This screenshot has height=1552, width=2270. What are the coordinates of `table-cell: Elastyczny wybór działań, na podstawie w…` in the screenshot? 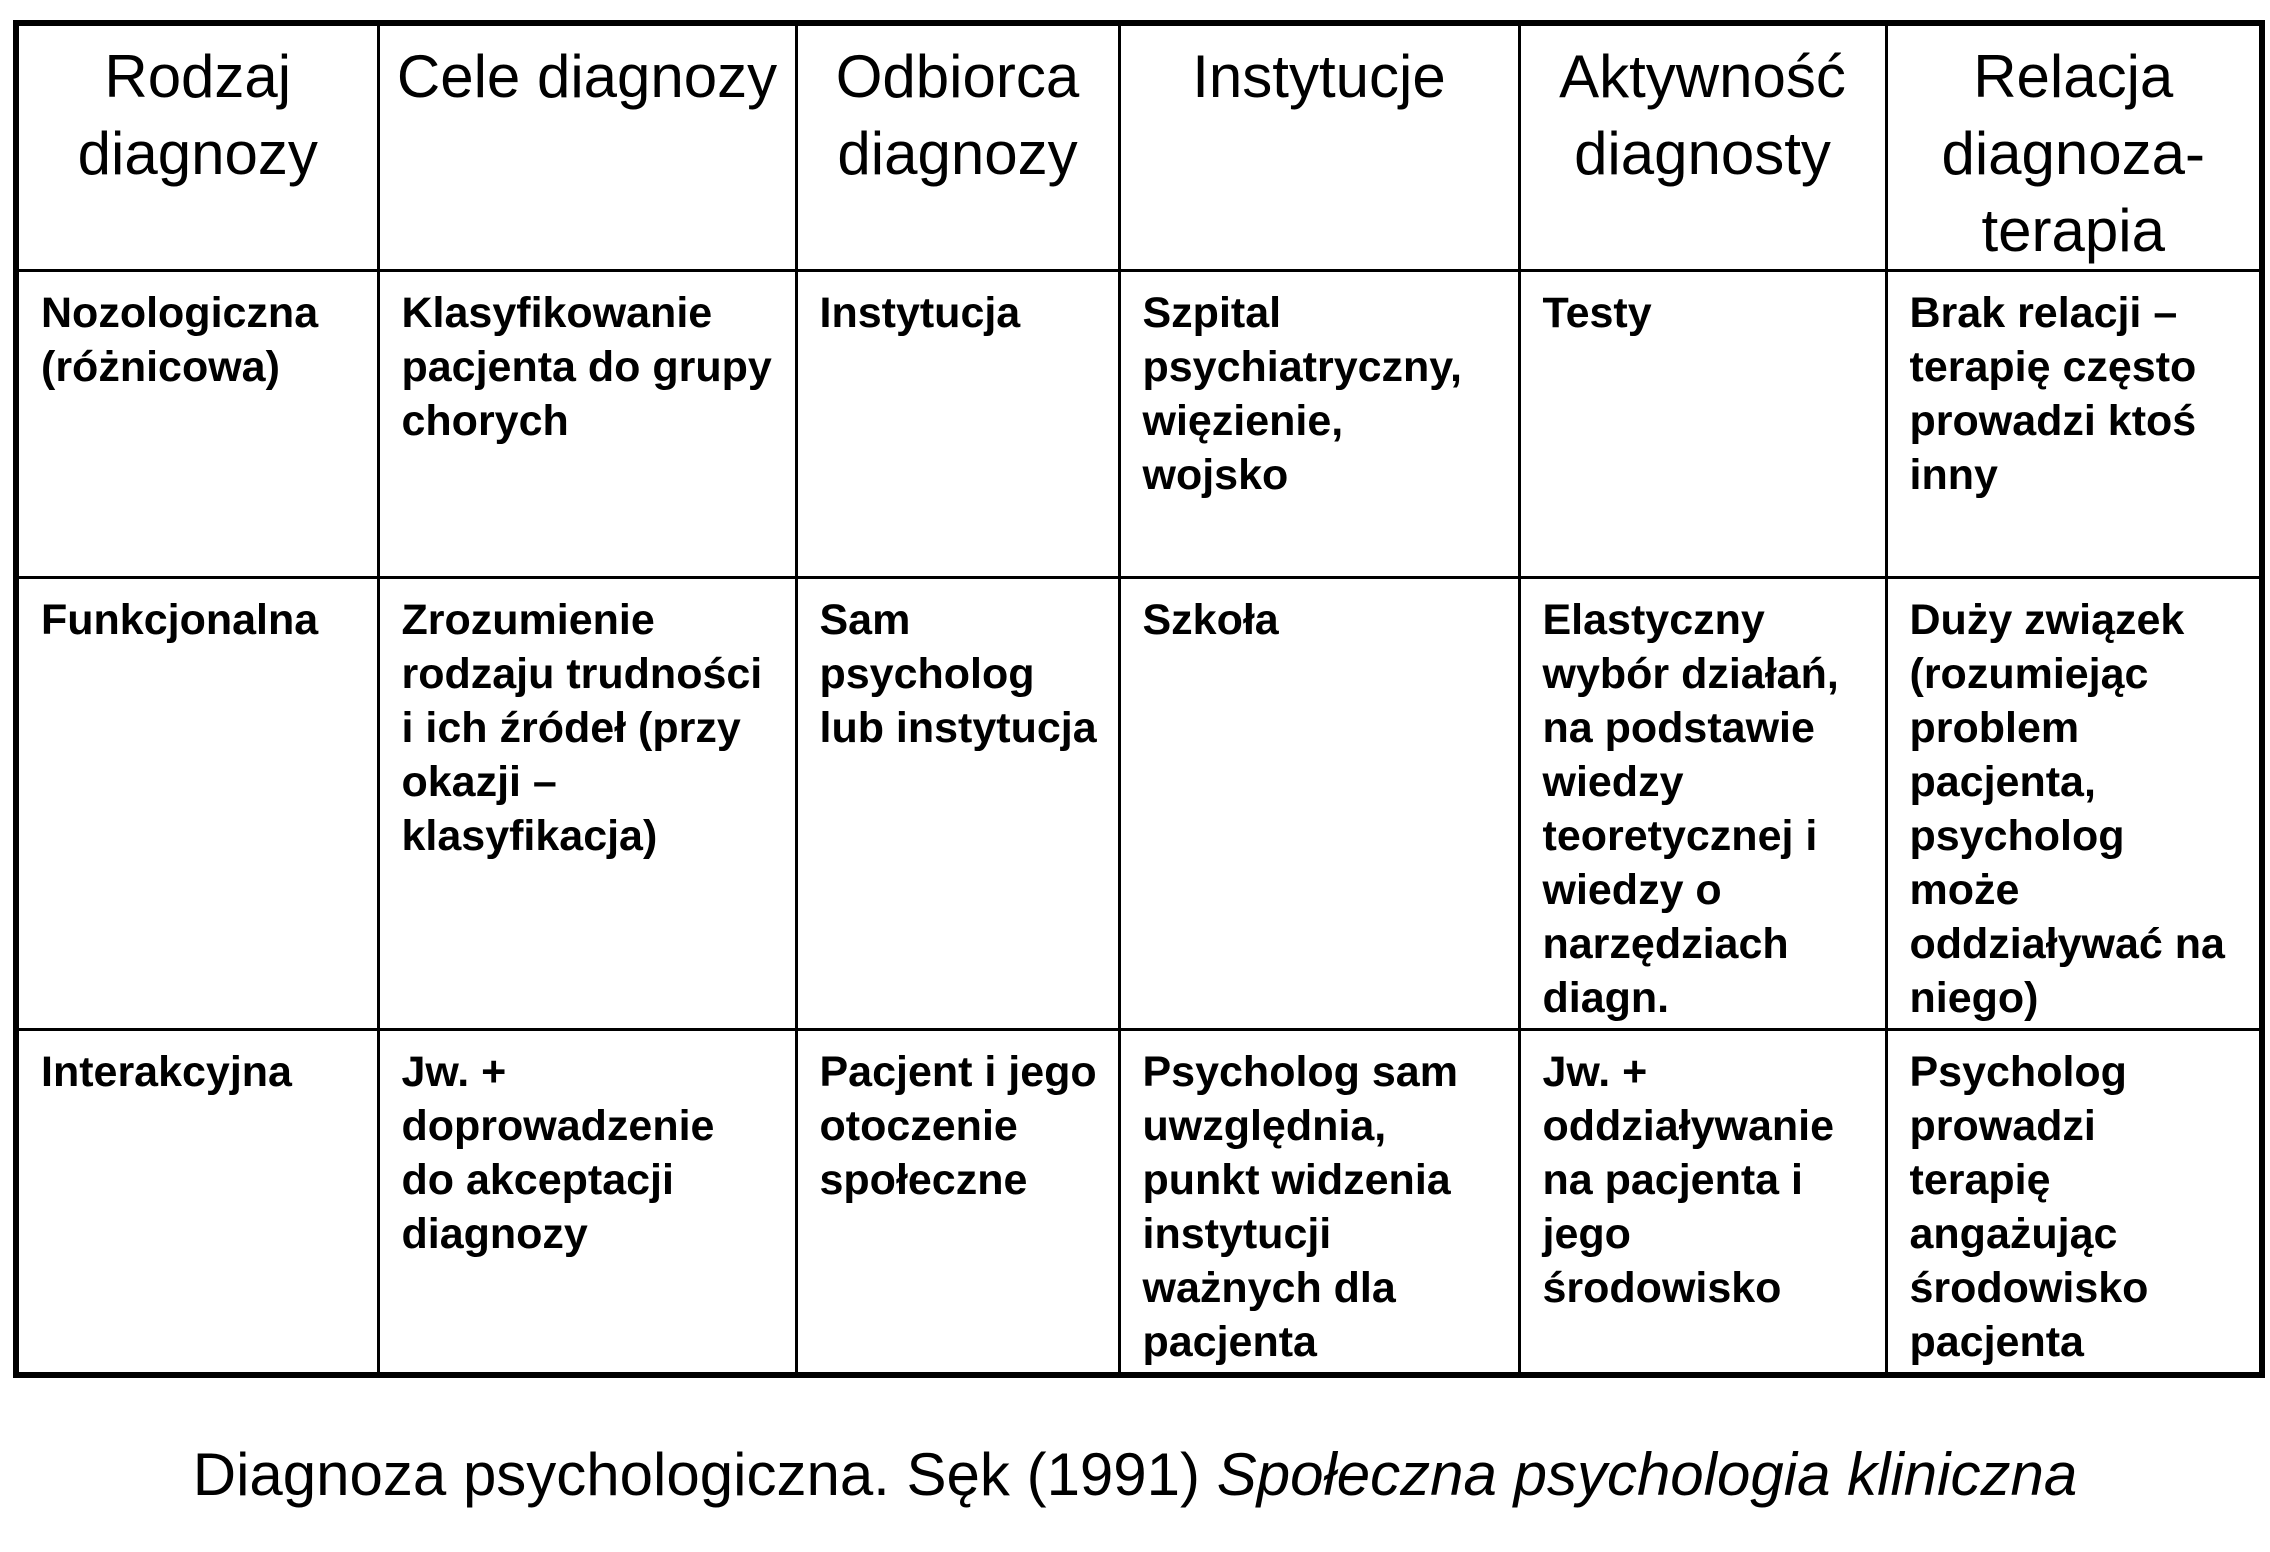 It's located at (1702, 803).